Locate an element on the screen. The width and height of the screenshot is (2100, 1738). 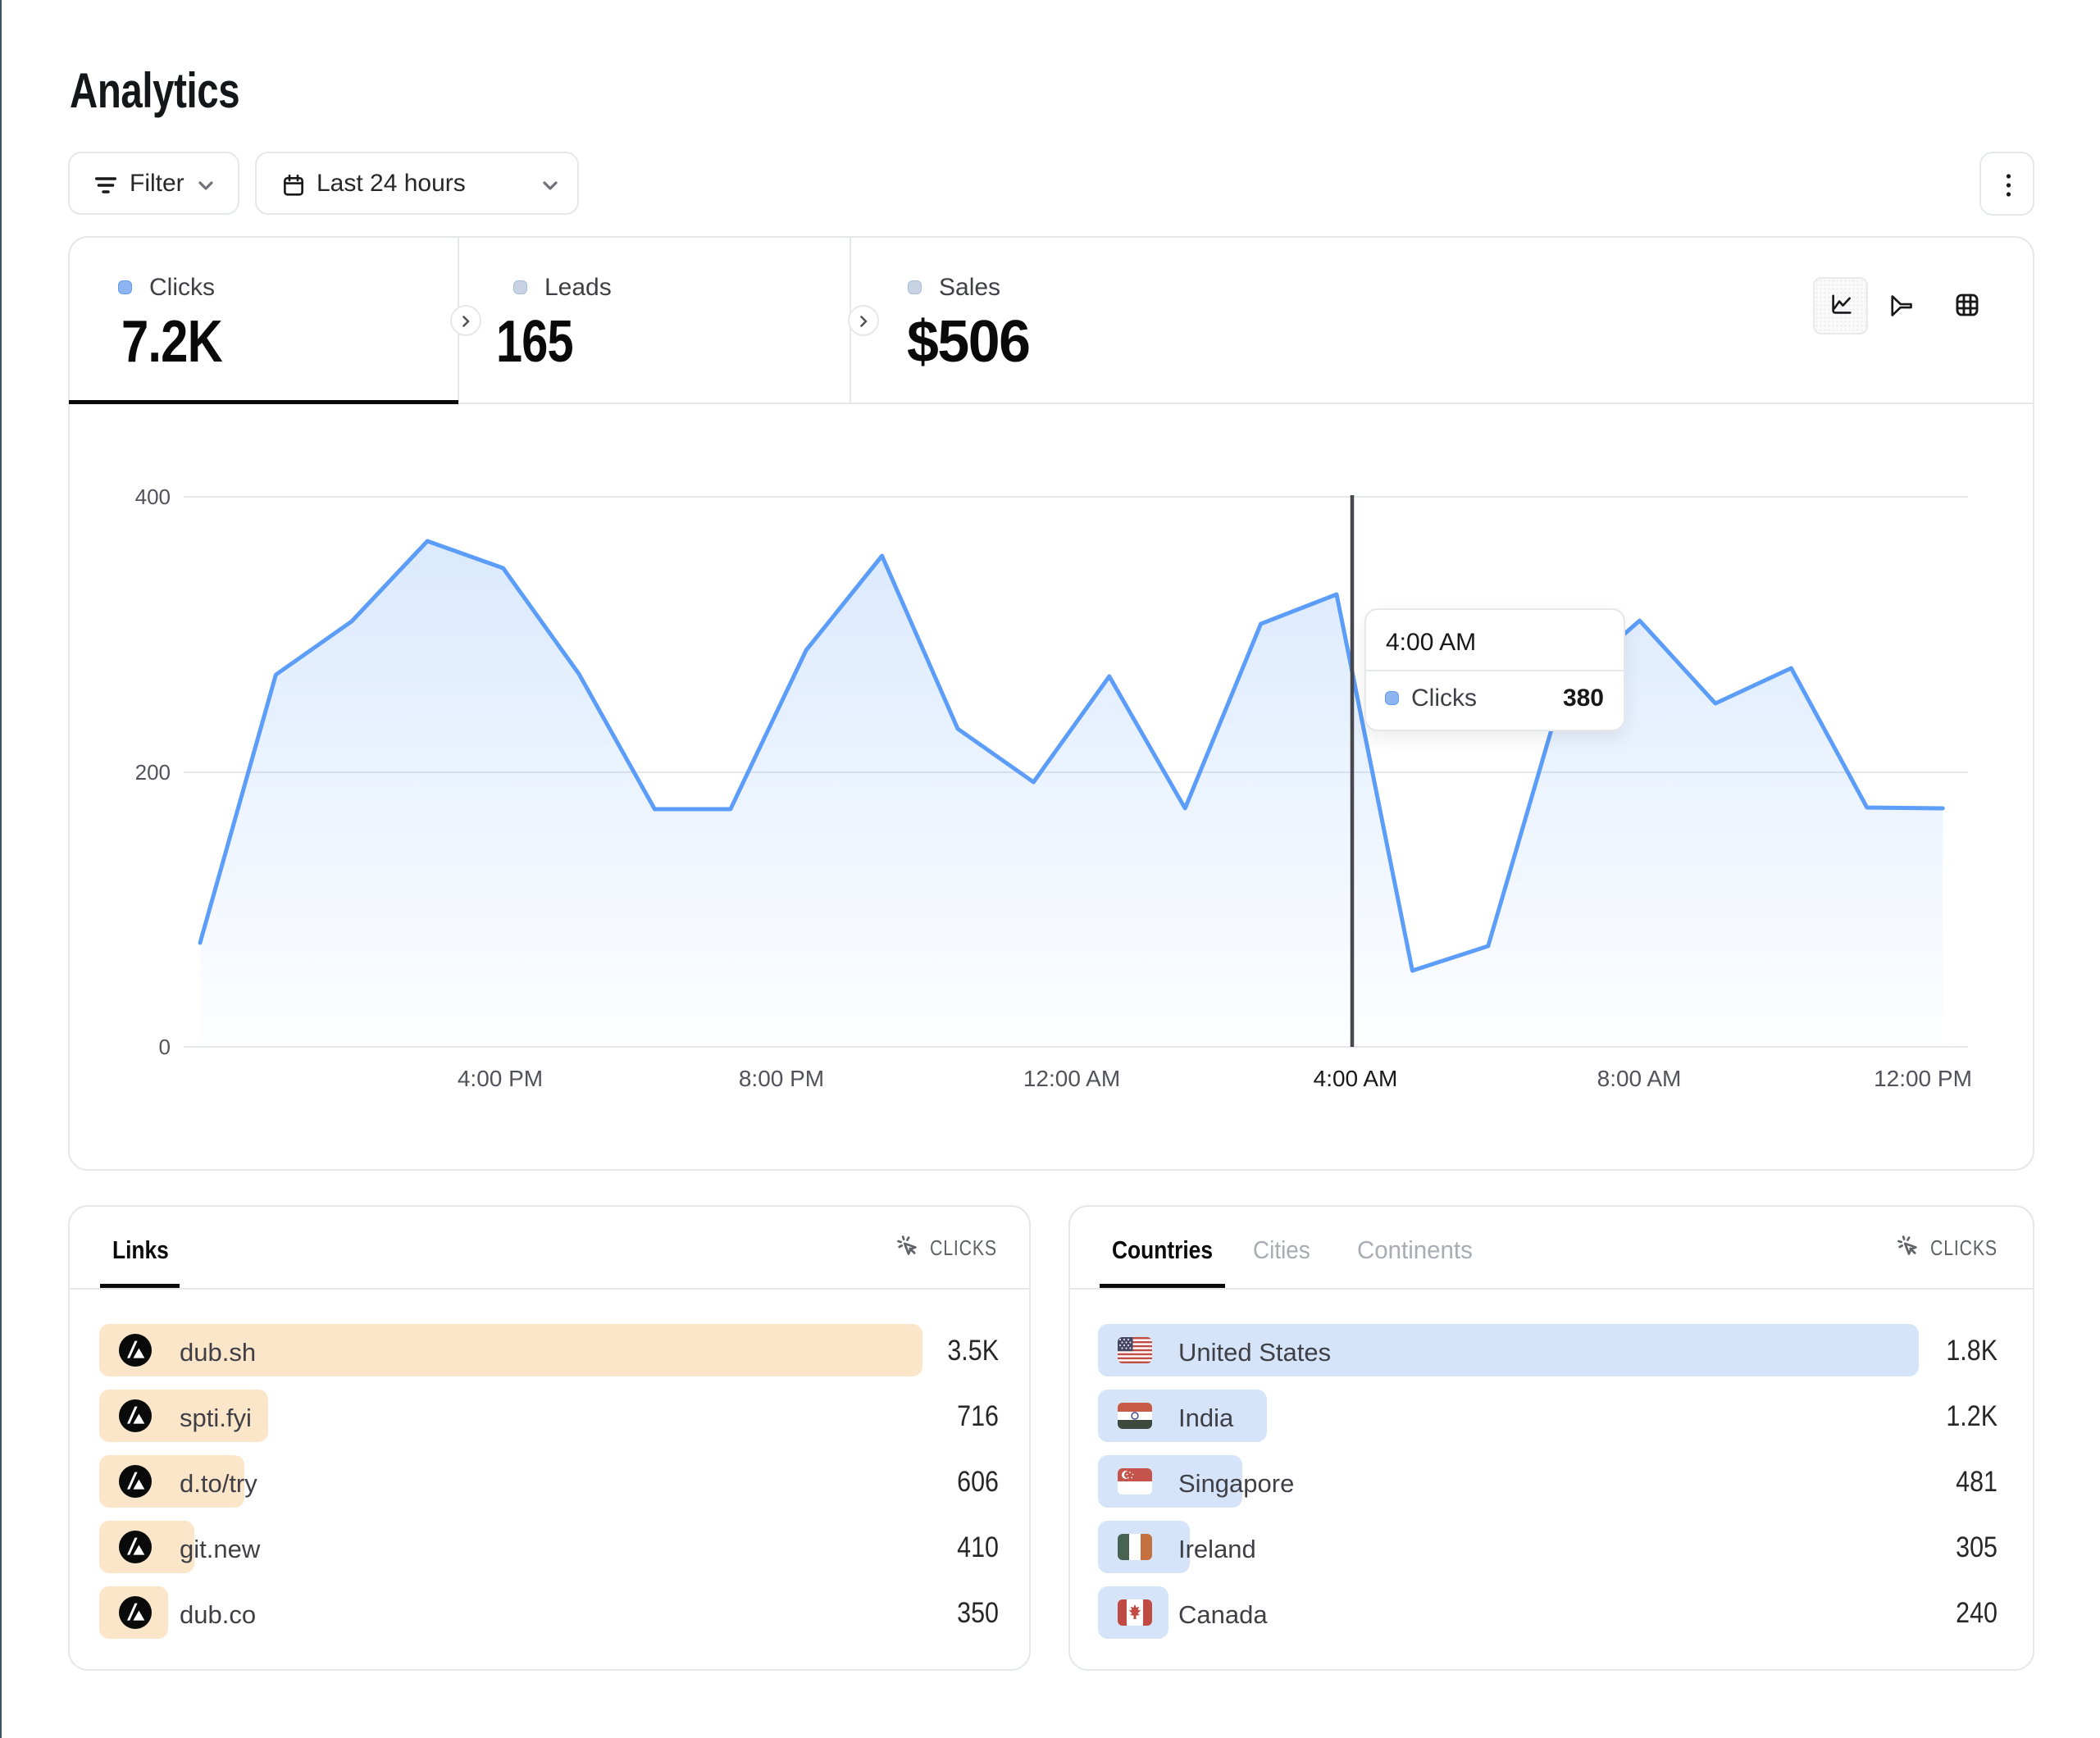
svg-text: 4:00 PM is located at coordinates (500, 1078).